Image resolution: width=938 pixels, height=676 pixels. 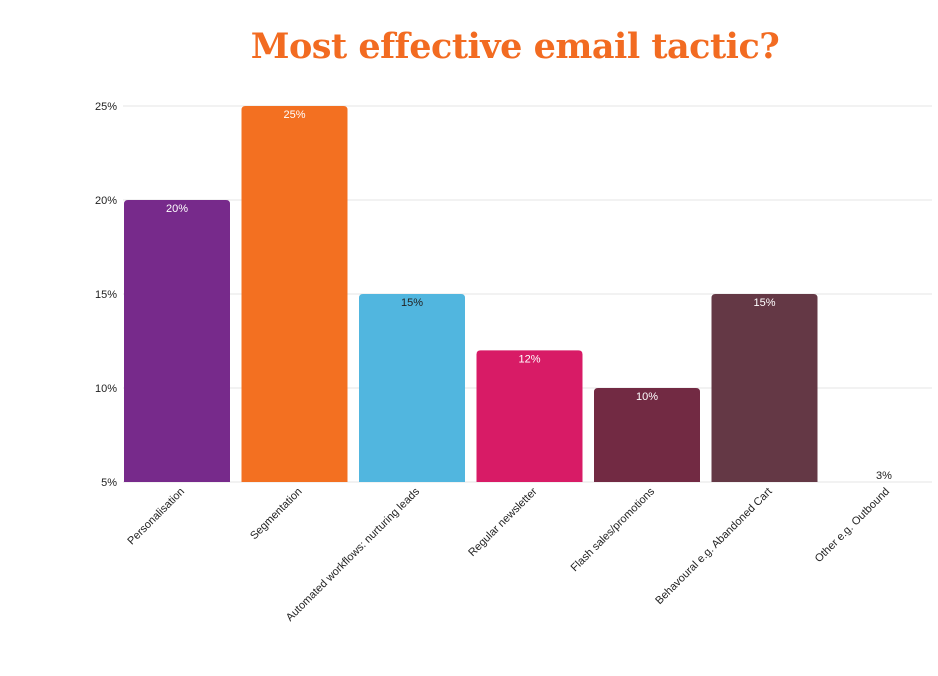 I want to click on x-tick-label: Other e.g. Outbound, so click(x=852, y=525).